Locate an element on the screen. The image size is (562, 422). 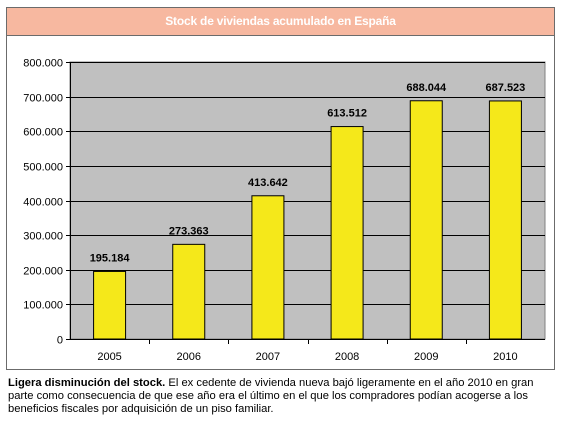
y-tick-label: 400.000 is located at coordinates (43, 203).